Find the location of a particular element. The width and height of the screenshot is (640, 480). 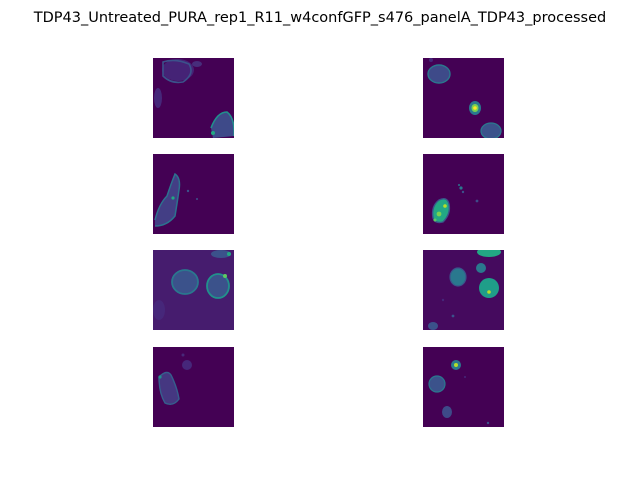

image-panel-r1-c2 is located at coordinates (463, 98).